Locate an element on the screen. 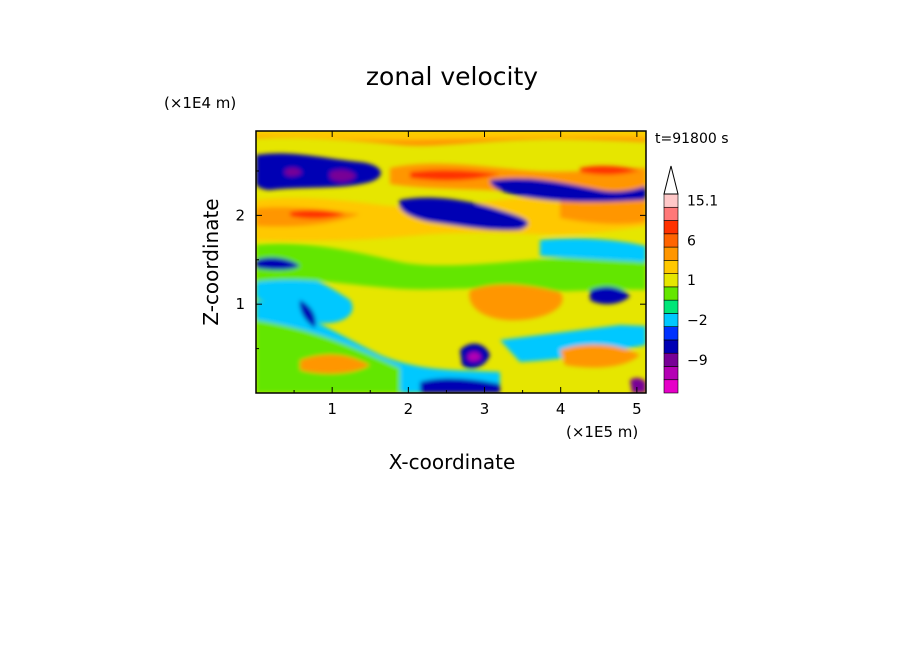 Image resolution: width=904 pixels, height=654 pixels. y-tick-label: 1 is located at coordinates (240, 304).